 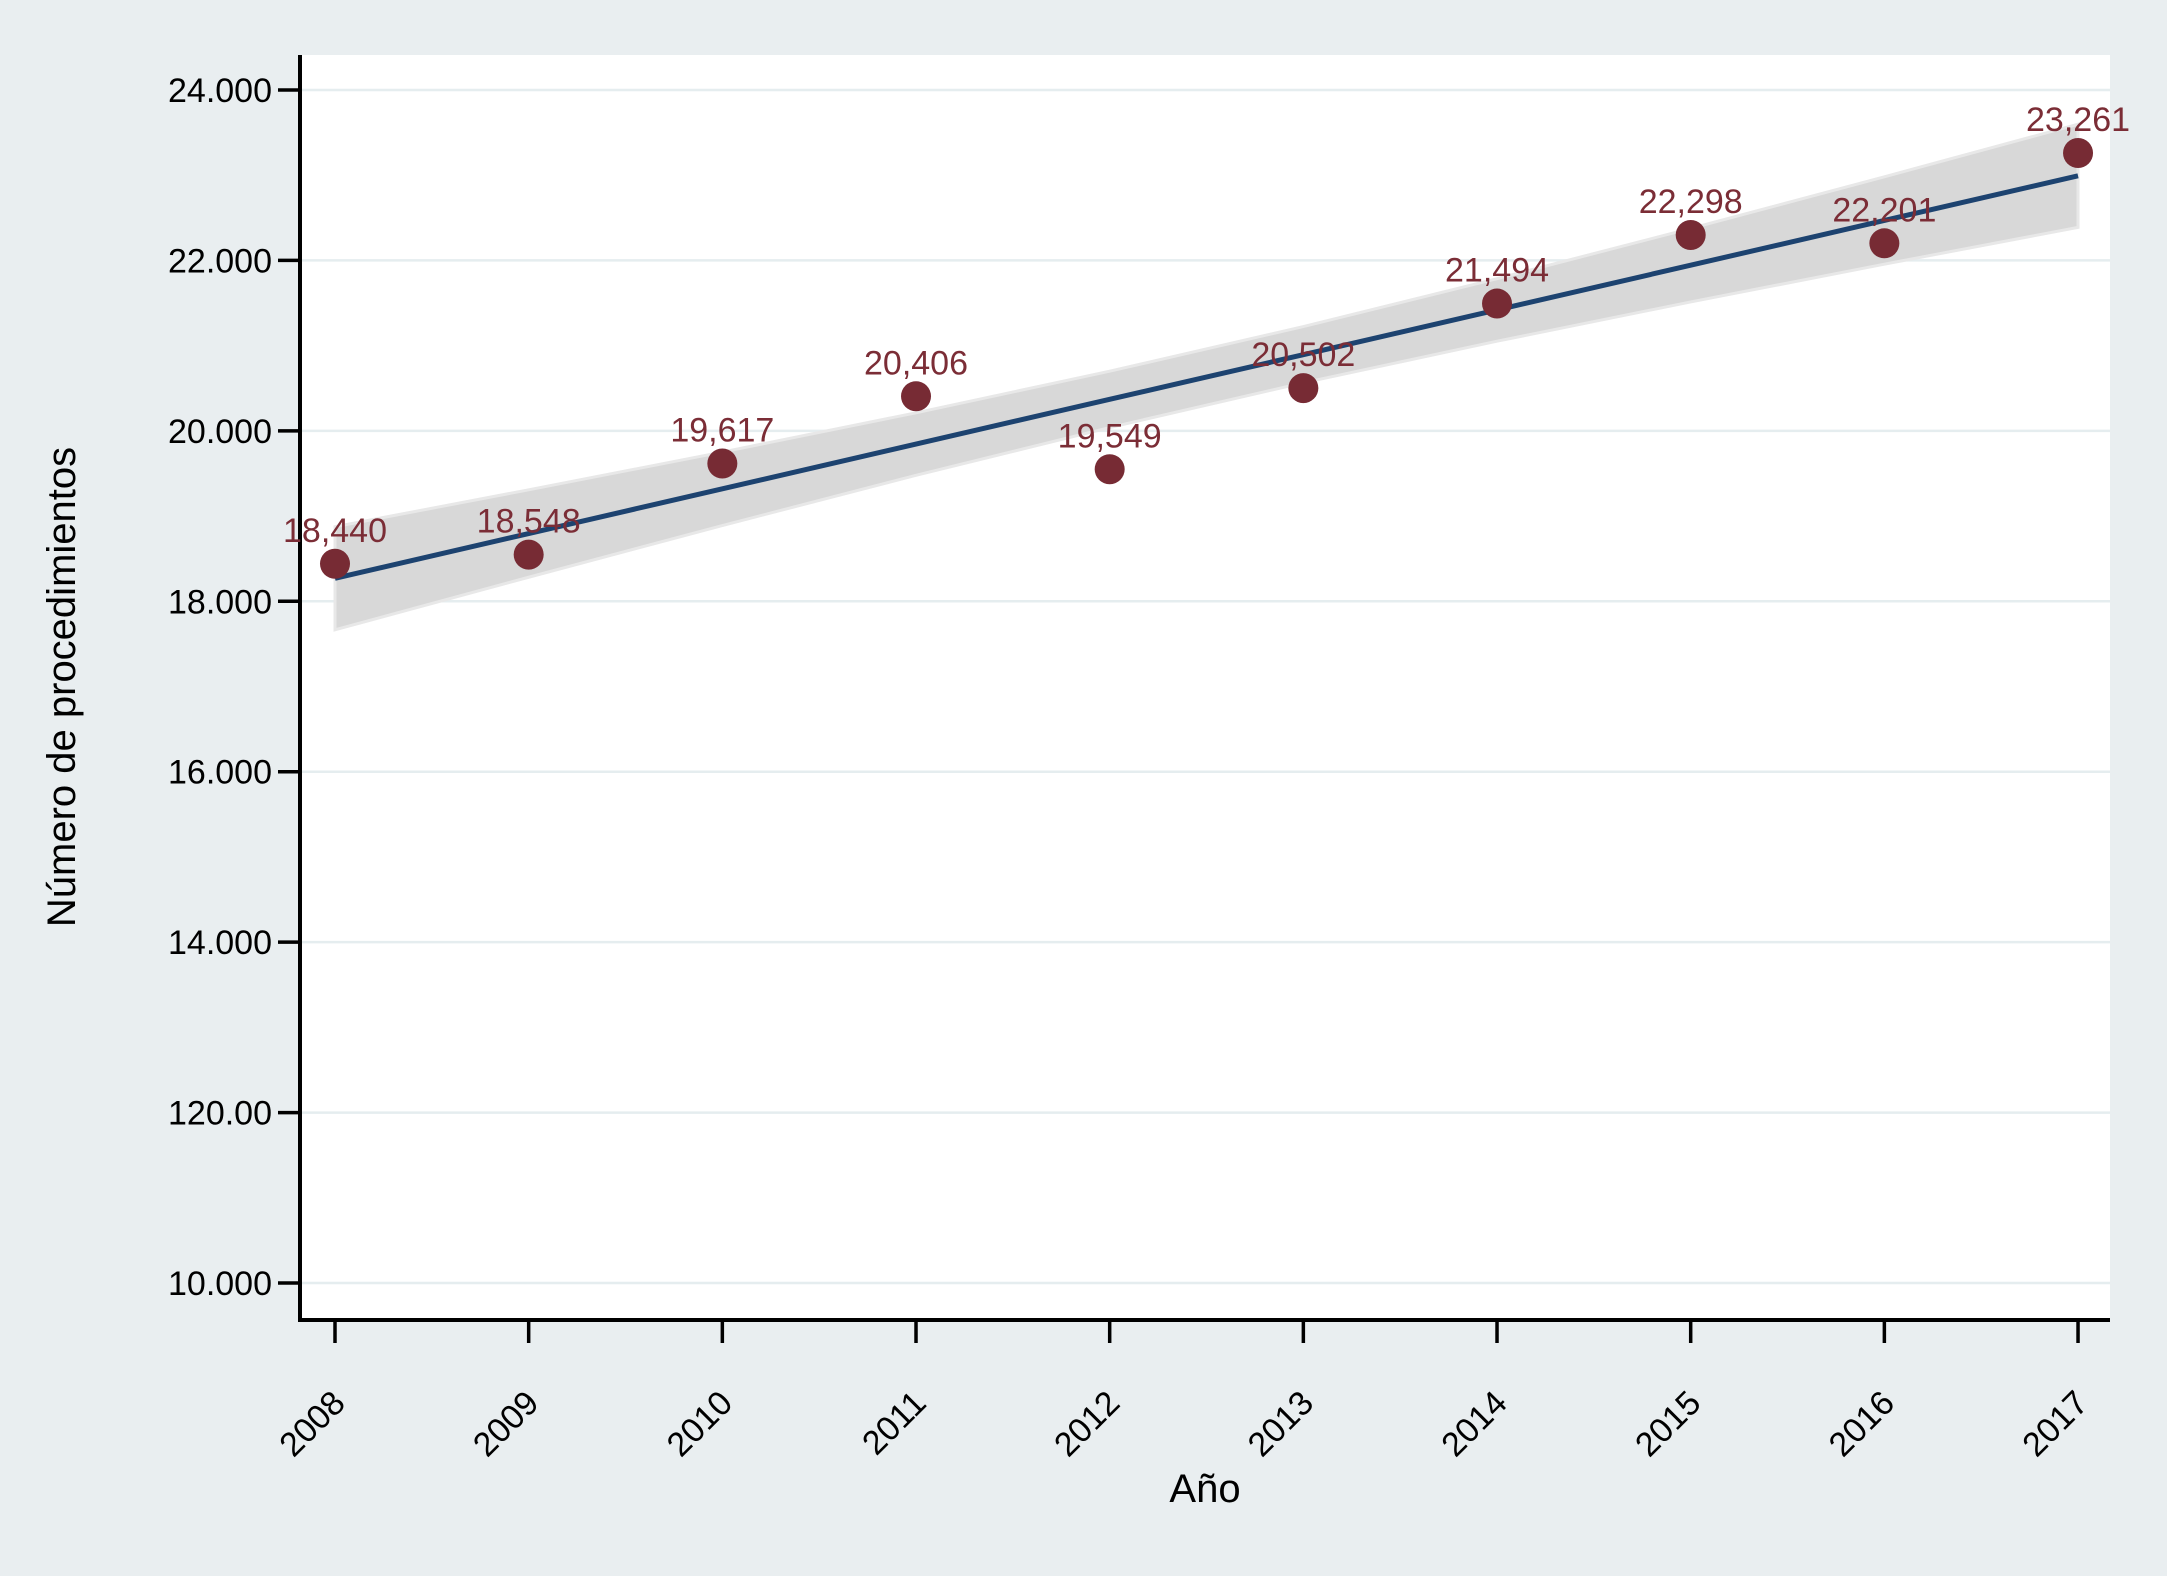 What do you see at coordinates (1204, 1489) in the screenshot?
I see `x-axis-title: Año` at bounding box center [1204, 1489].